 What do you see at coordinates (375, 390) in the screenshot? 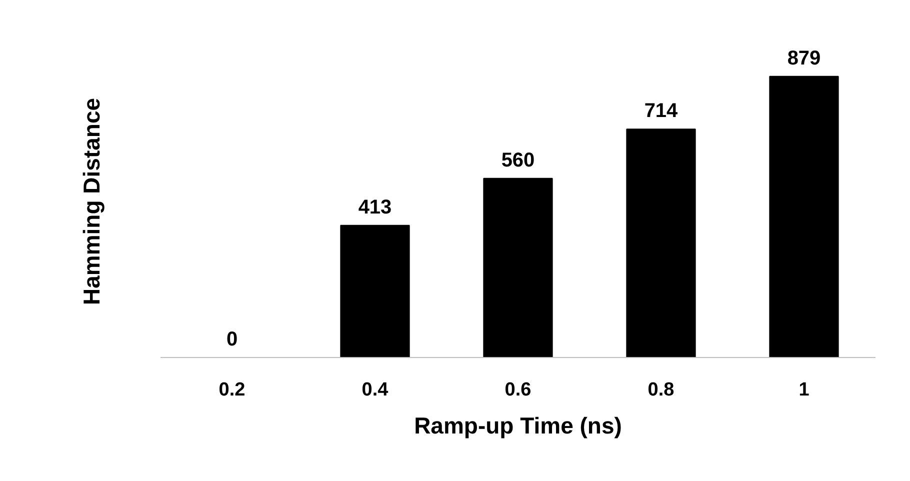
I see `x-tick-label: 0.4` at bounding box center [375, 390].